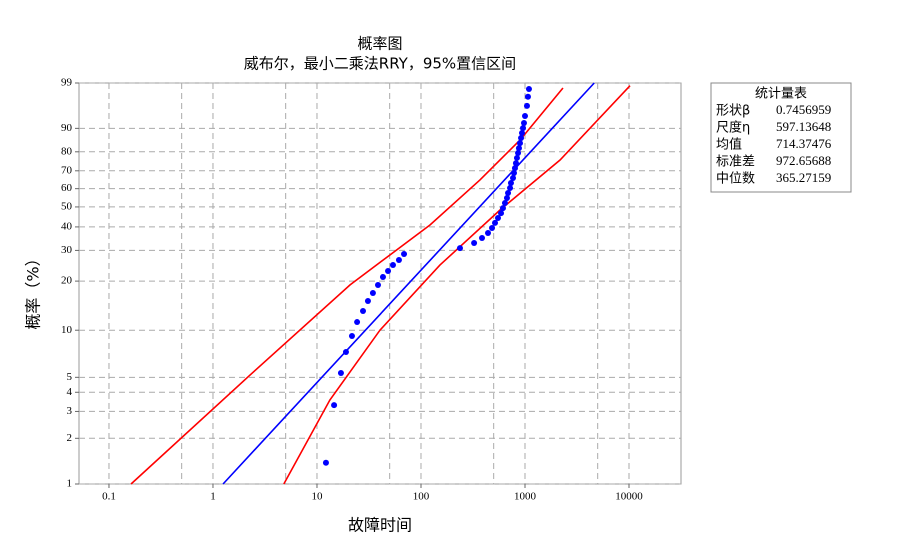 Image resolution: width=917 pixels, height=545 pixels. I want to click on y-axis-label: 概率（%）, so click(33, 289).